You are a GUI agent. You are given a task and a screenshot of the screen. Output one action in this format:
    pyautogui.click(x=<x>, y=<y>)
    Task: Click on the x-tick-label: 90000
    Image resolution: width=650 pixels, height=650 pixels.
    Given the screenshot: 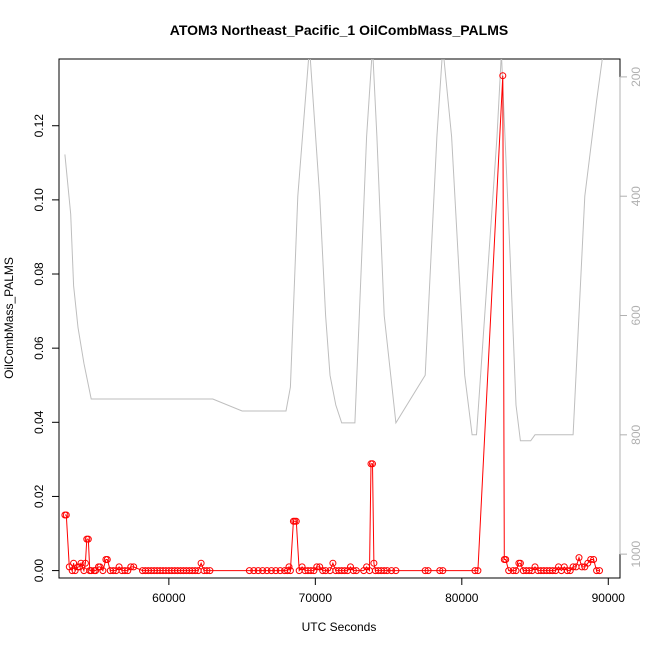 What is the action you would take?
    pyautogui.click(x=609, y=598)
    